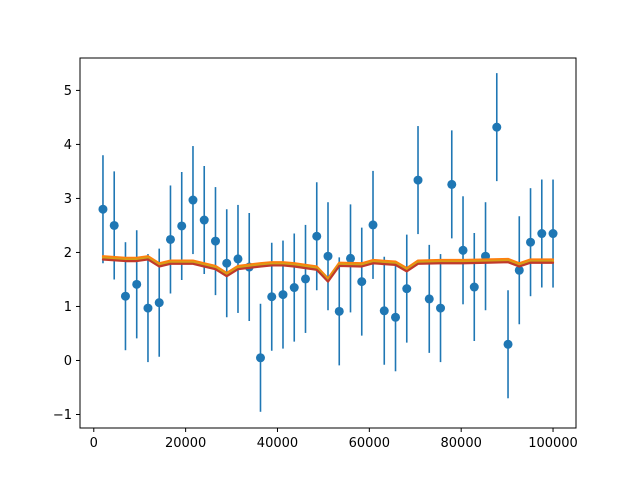 The image size is (640, 480). I want to click on y-tick-label: 0, so click(68, 361).